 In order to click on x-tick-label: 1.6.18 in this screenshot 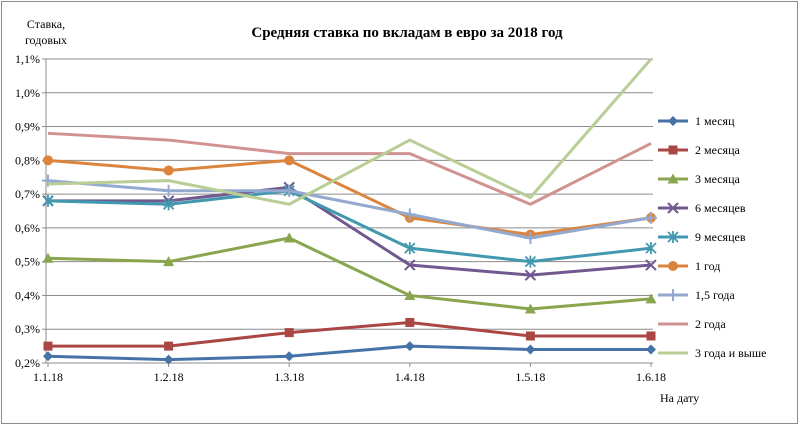, I will do `click(651, 377)`.